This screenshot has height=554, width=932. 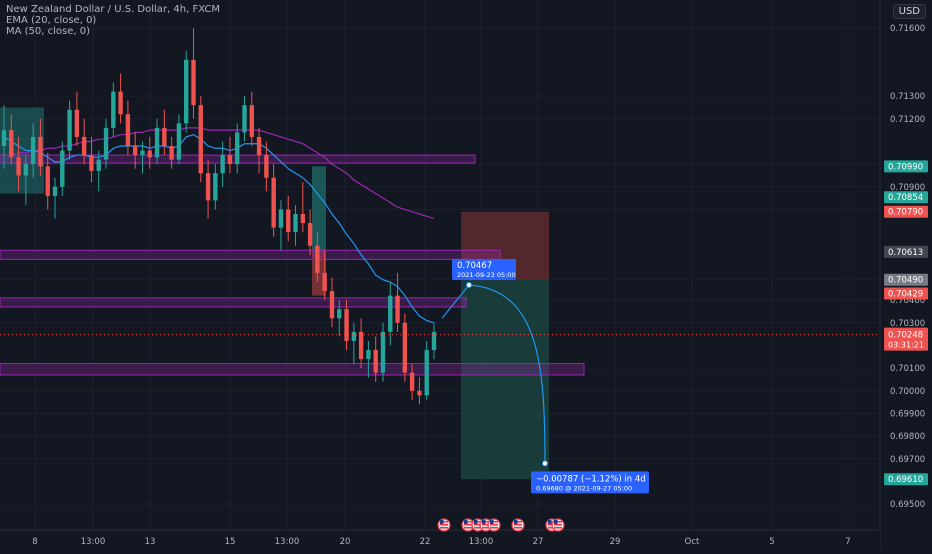 I want to click on time-tick-label: 27, so click(x=538, y=542).